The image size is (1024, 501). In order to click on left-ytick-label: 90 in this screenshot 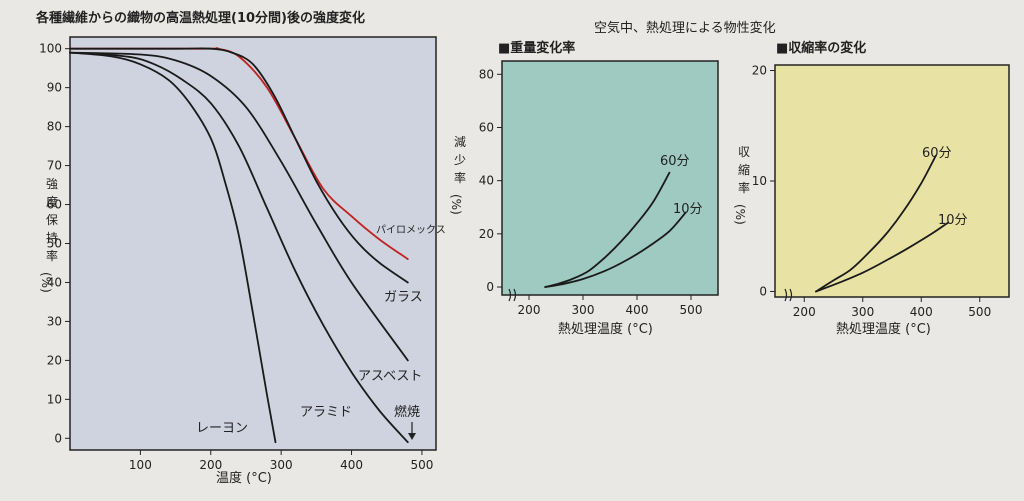, I will do `click(54, 88)`.